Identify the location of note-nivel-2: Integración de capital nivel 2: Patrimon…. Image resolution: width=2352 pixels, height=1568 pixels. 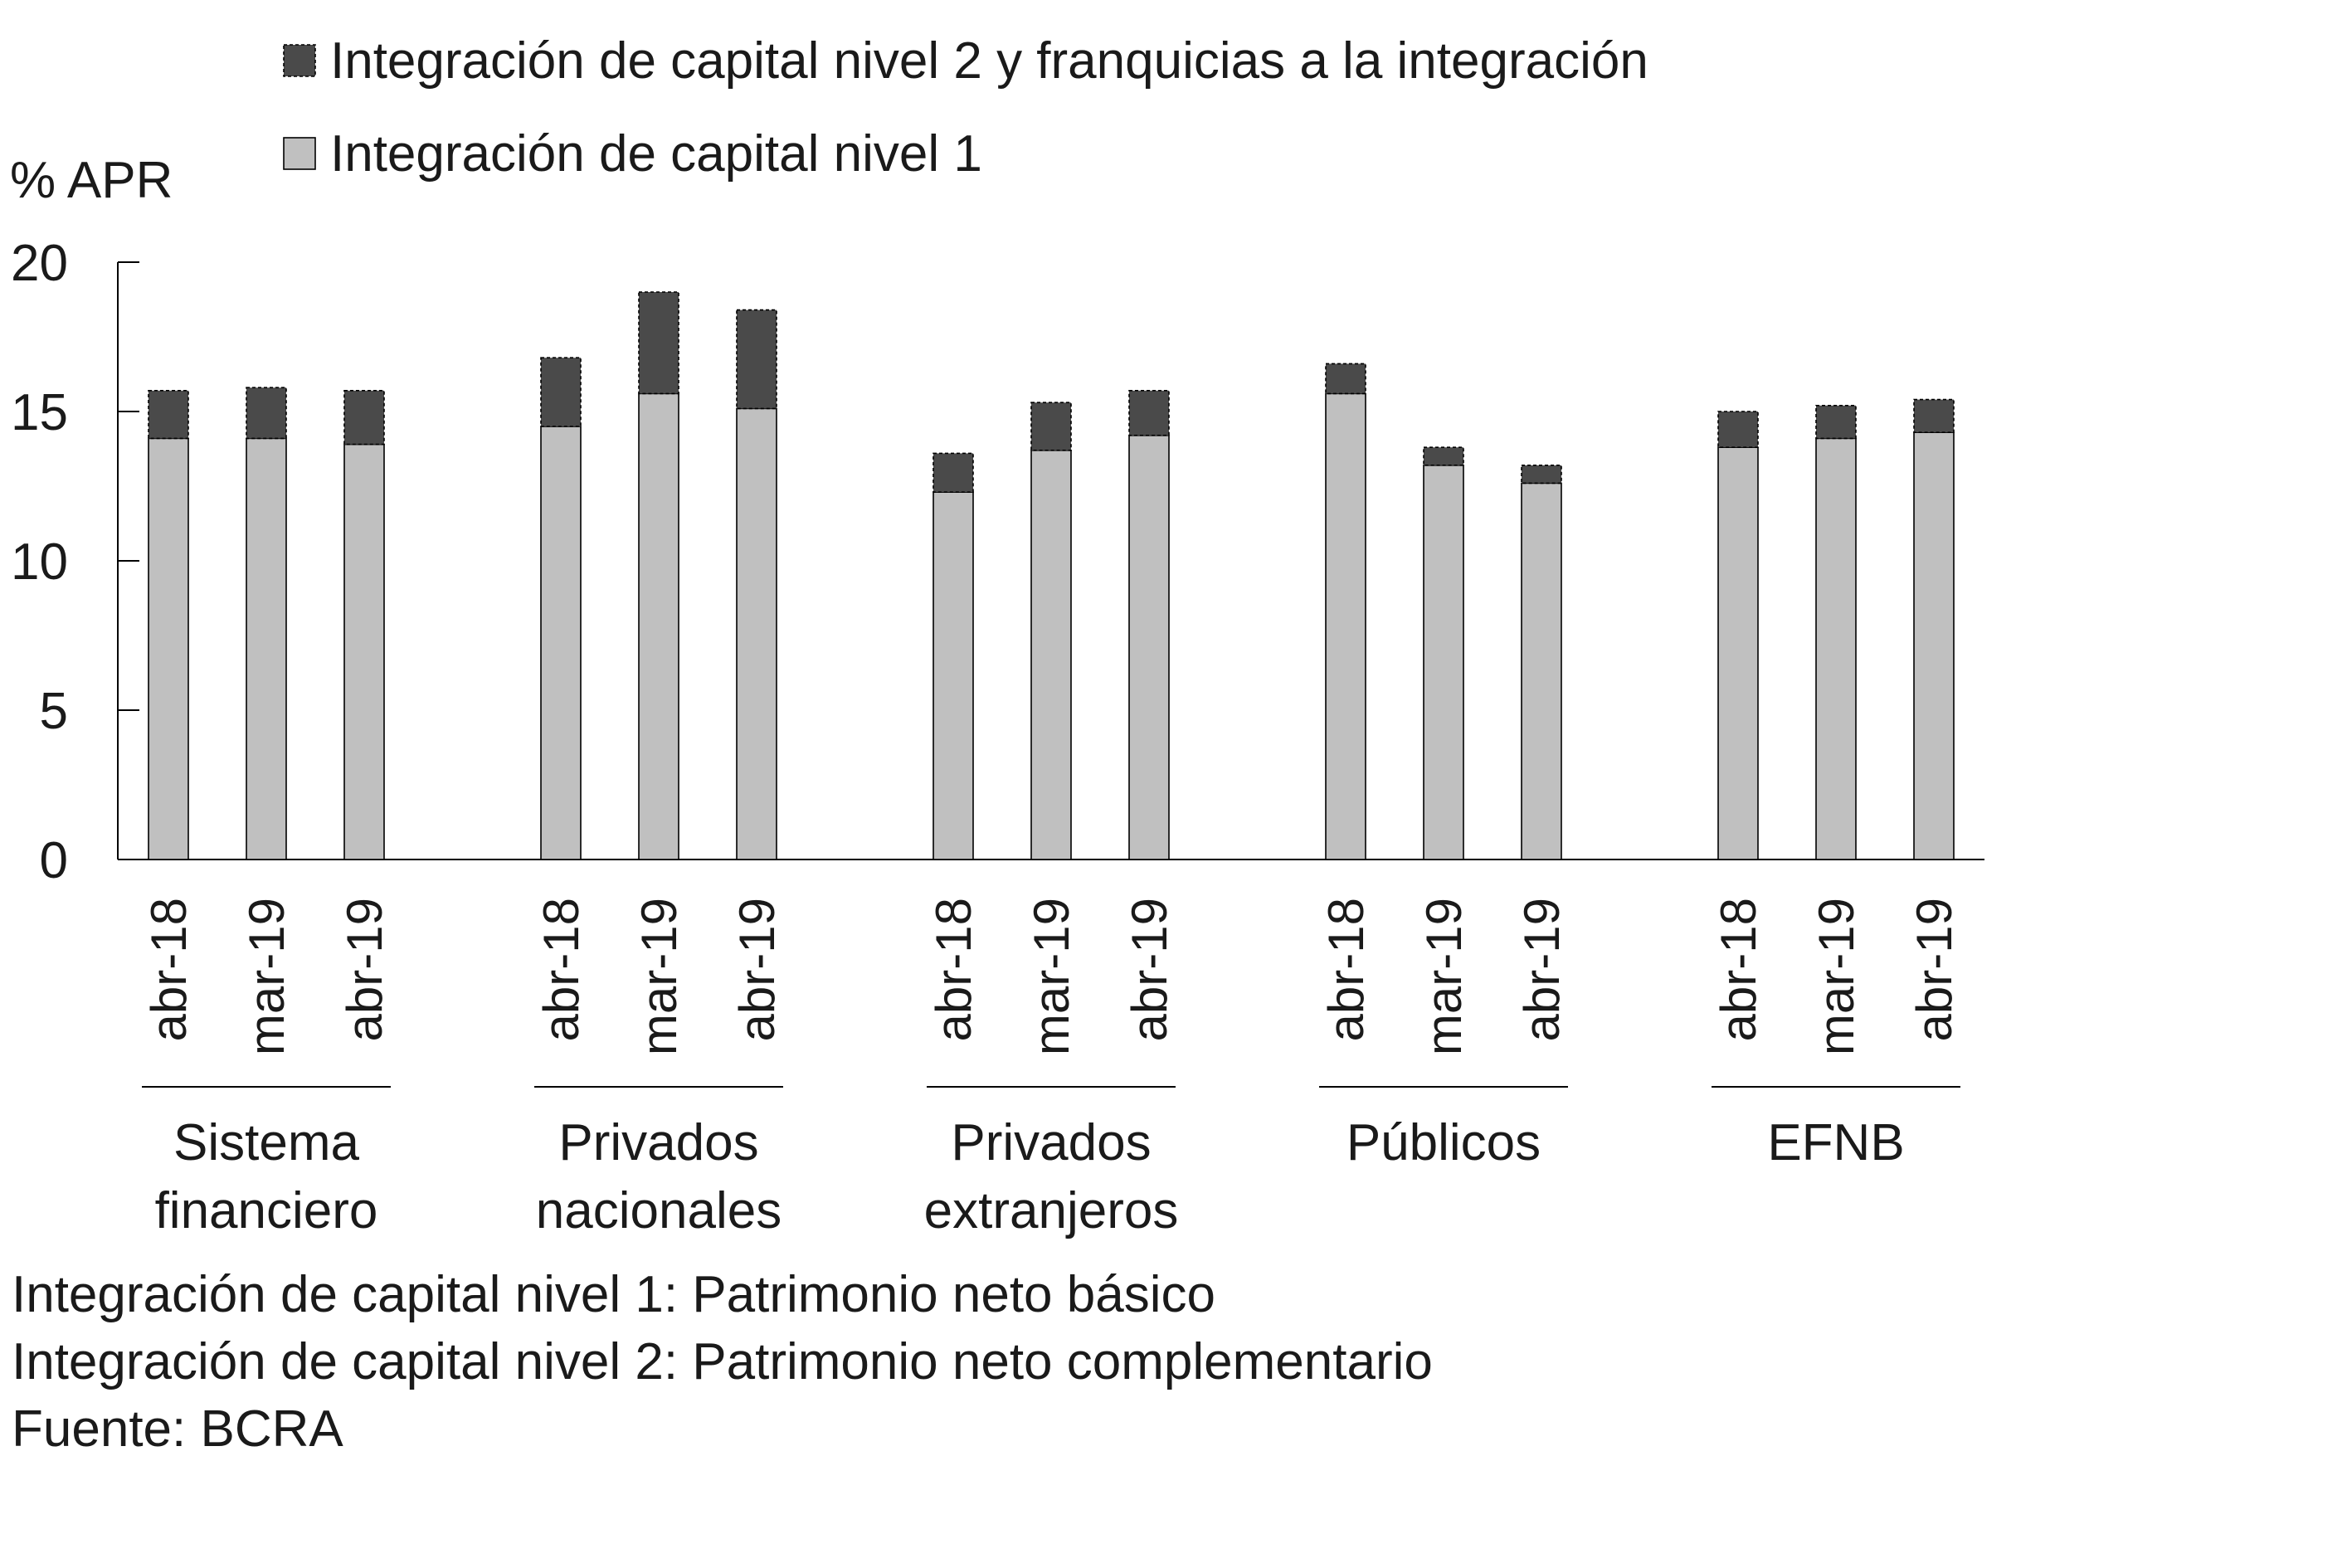
(722, 1361).